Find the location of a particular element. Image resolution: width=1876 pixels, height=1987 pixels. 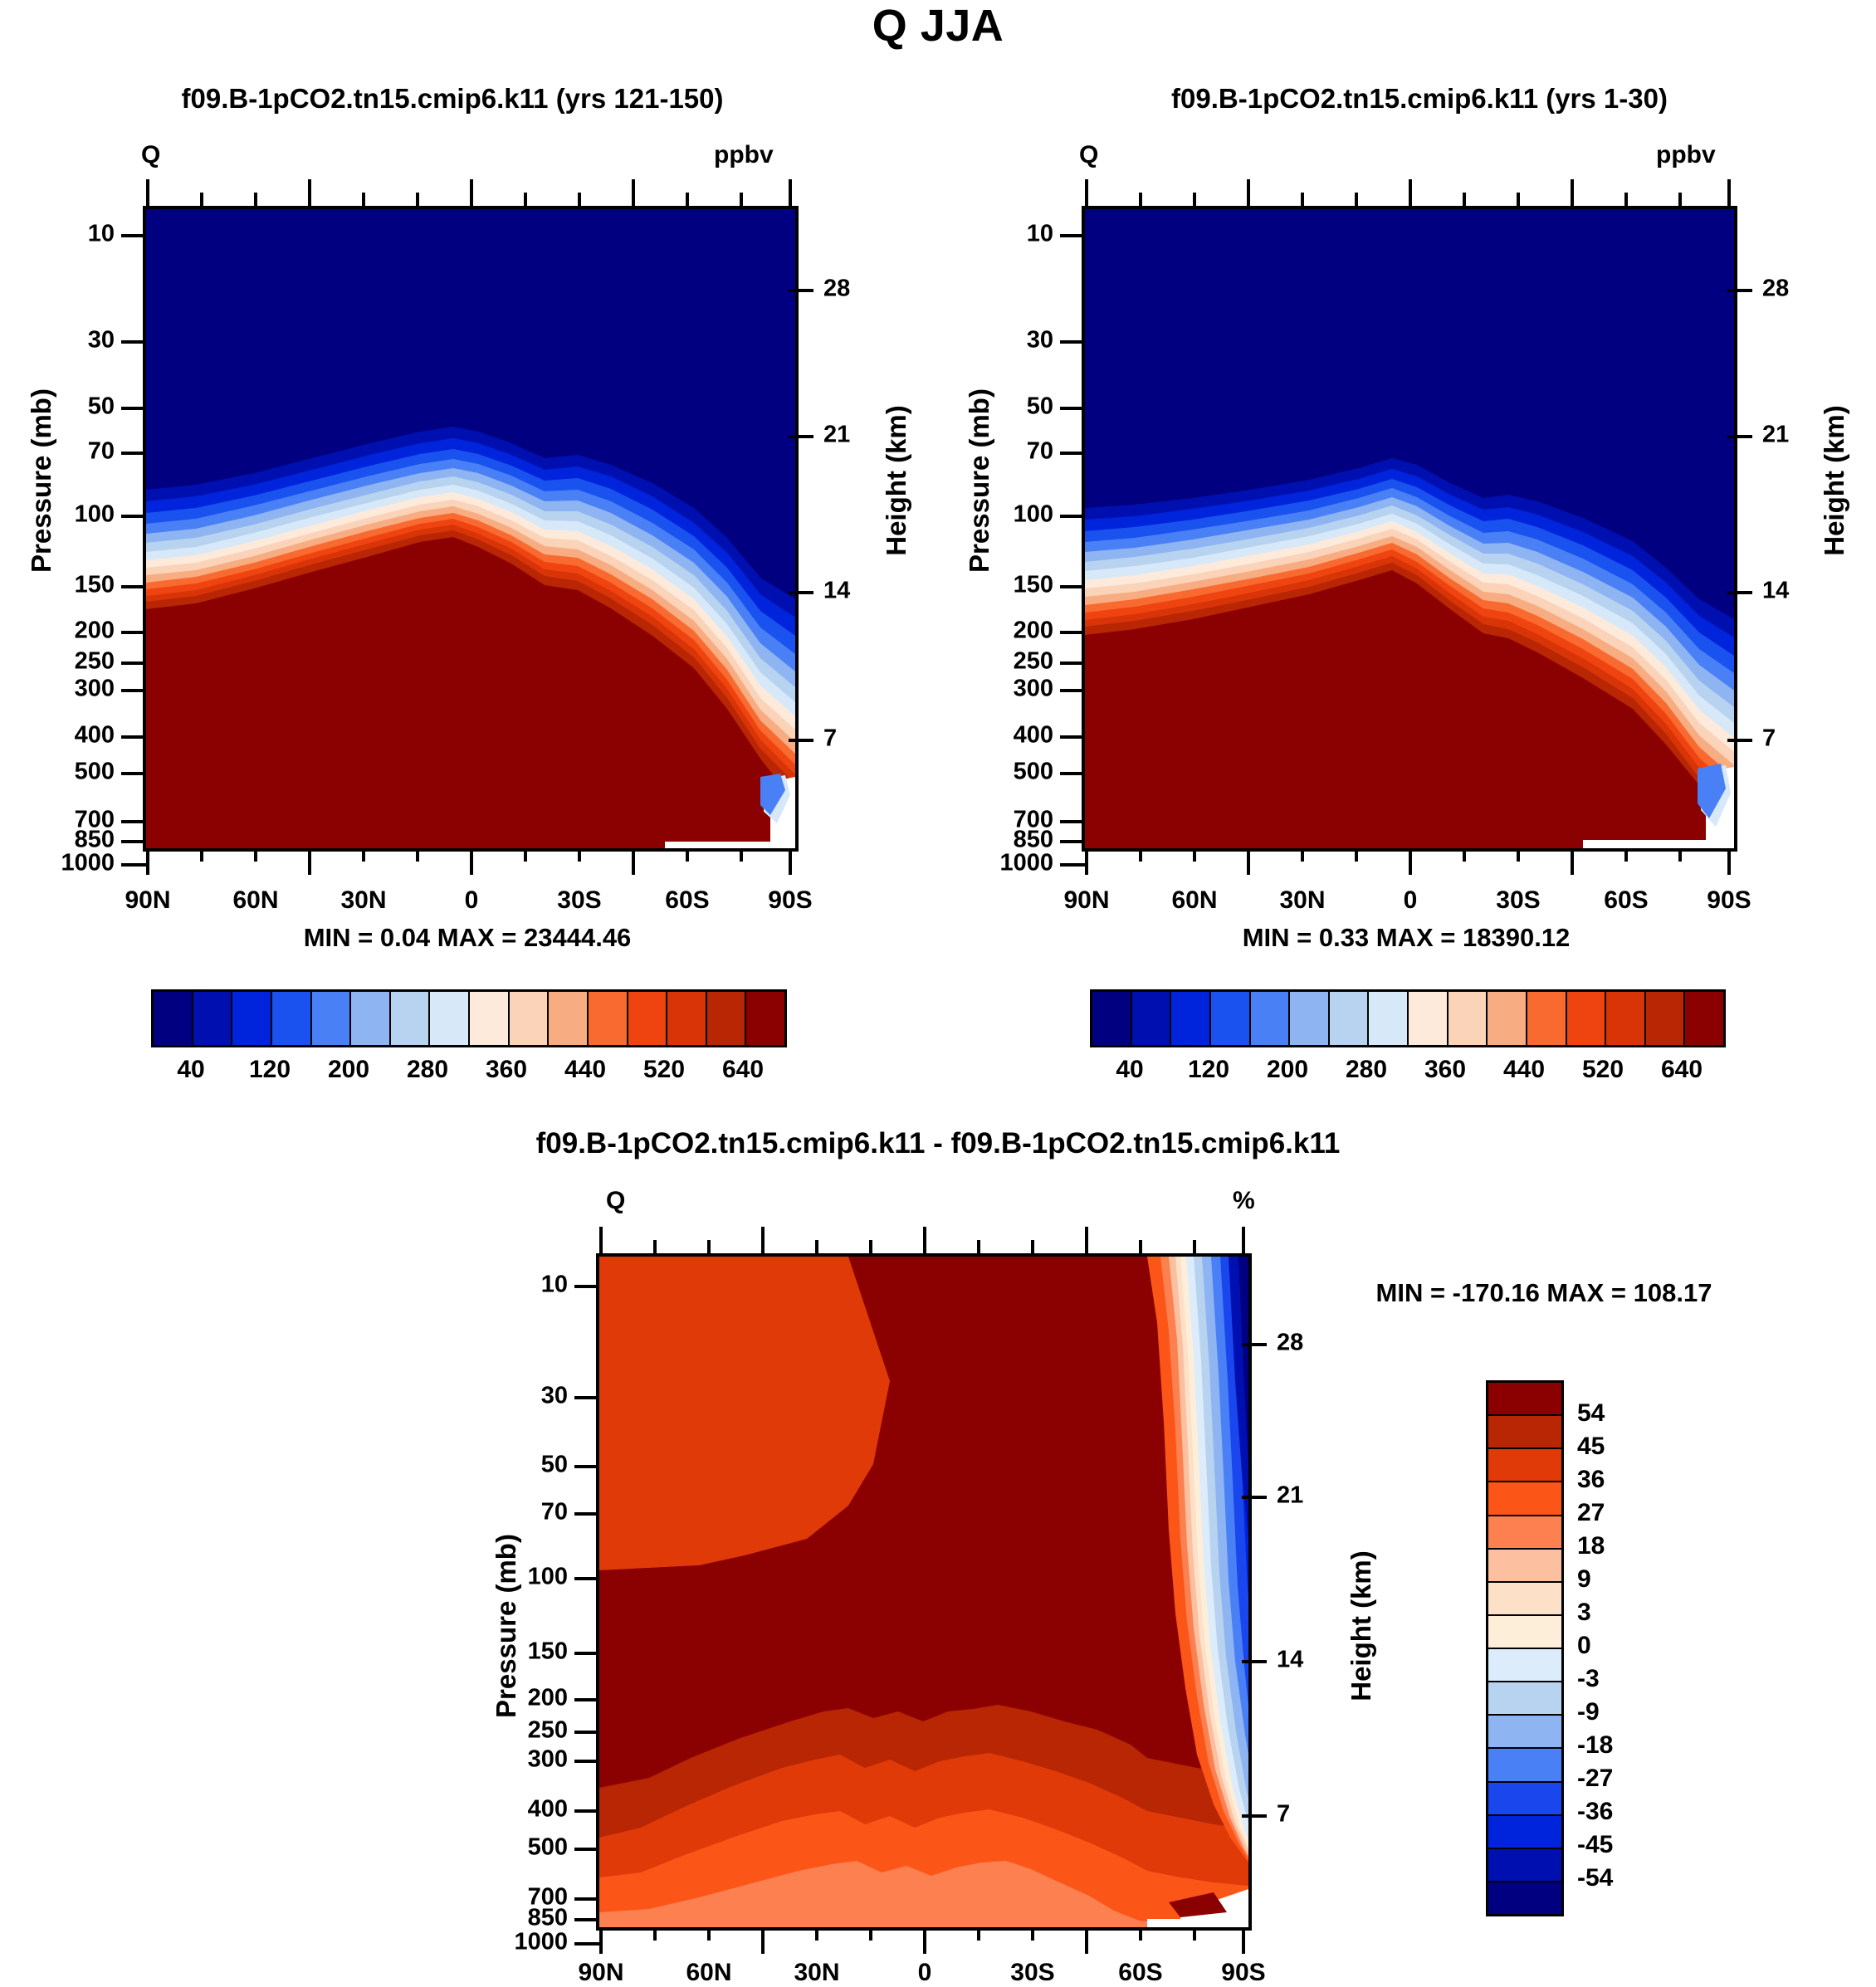

plot-difference is located at coordinates (924, 1592).